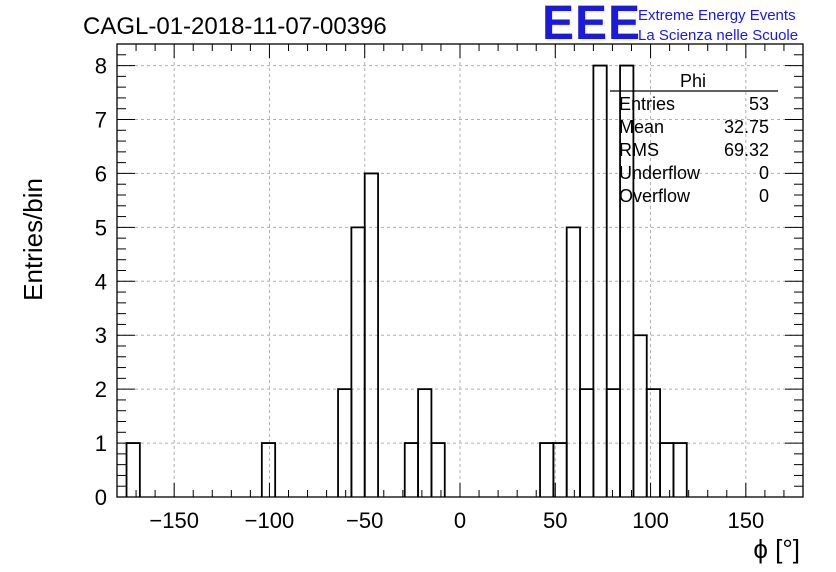  What do you see at coordinates (101, 120) in the screenshot?
I see `y-tick-label: 7` at bounding box center [101, 120].